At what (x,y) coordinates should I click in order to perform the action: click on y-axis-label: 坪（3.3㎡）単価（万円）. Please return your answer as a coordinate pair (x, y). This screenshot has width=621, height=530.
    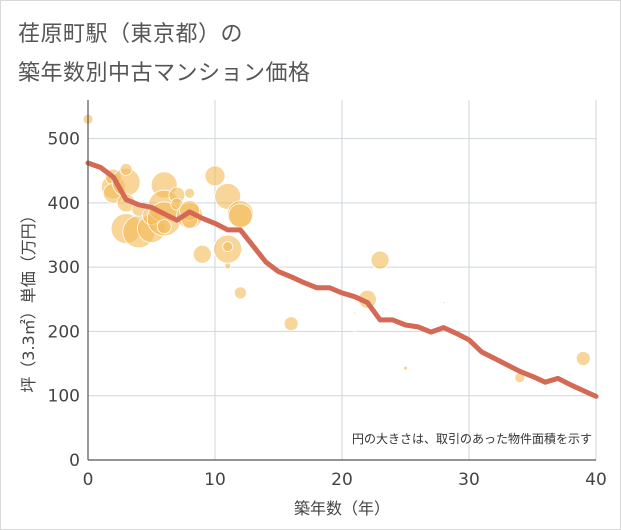
    Looking at the image, I should click on (28, 299).